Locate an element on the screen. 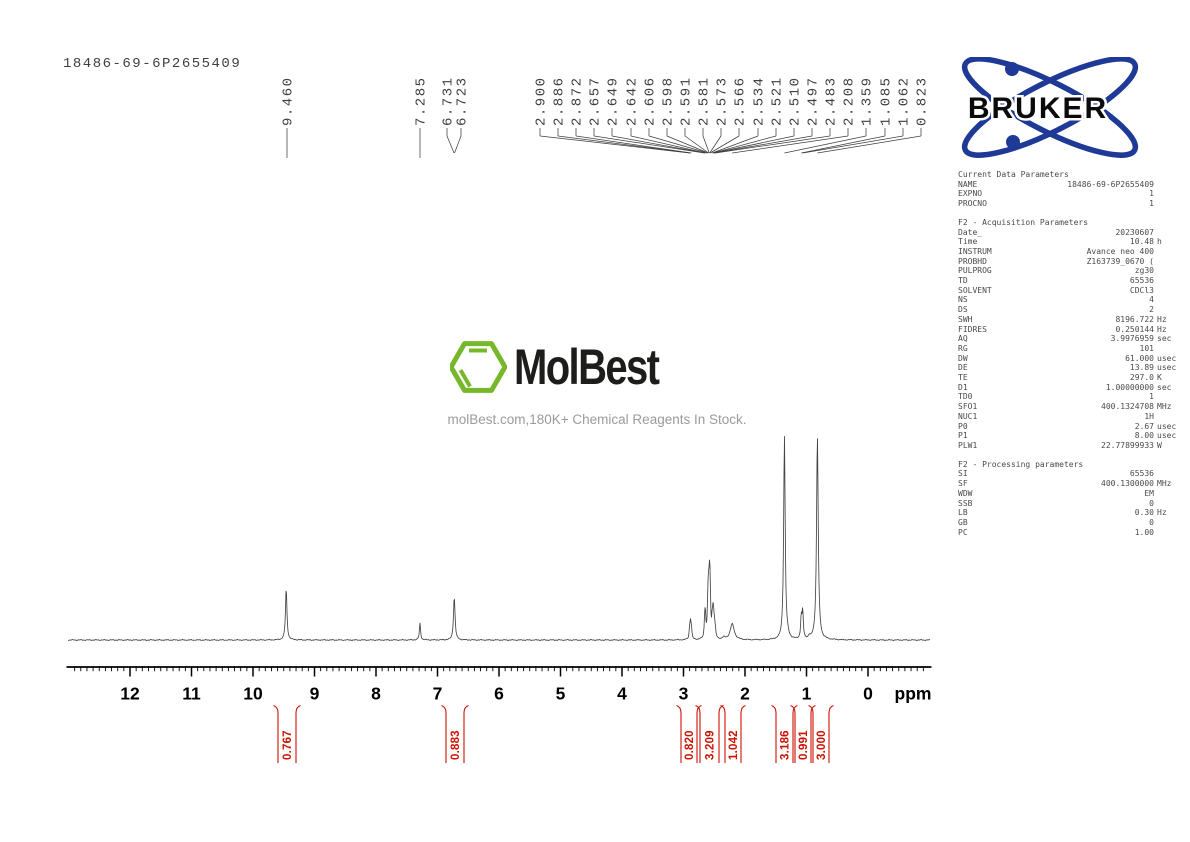 Image resolution: width=1190 pixels, height=842 pixels. param-unit: Hz is located at coordinates (1162, 513).